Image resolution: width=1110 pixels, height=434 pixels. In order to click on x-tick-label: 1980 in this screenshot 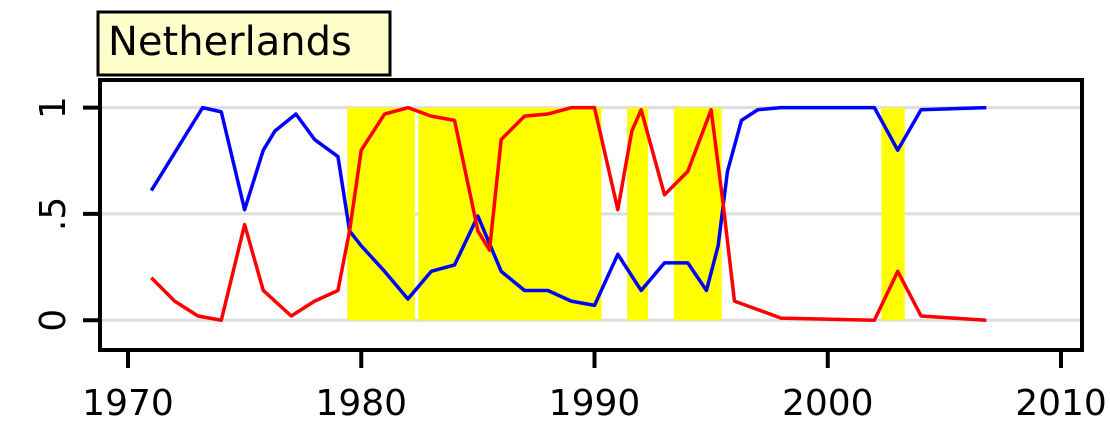, I will do `click(361, 403)`.